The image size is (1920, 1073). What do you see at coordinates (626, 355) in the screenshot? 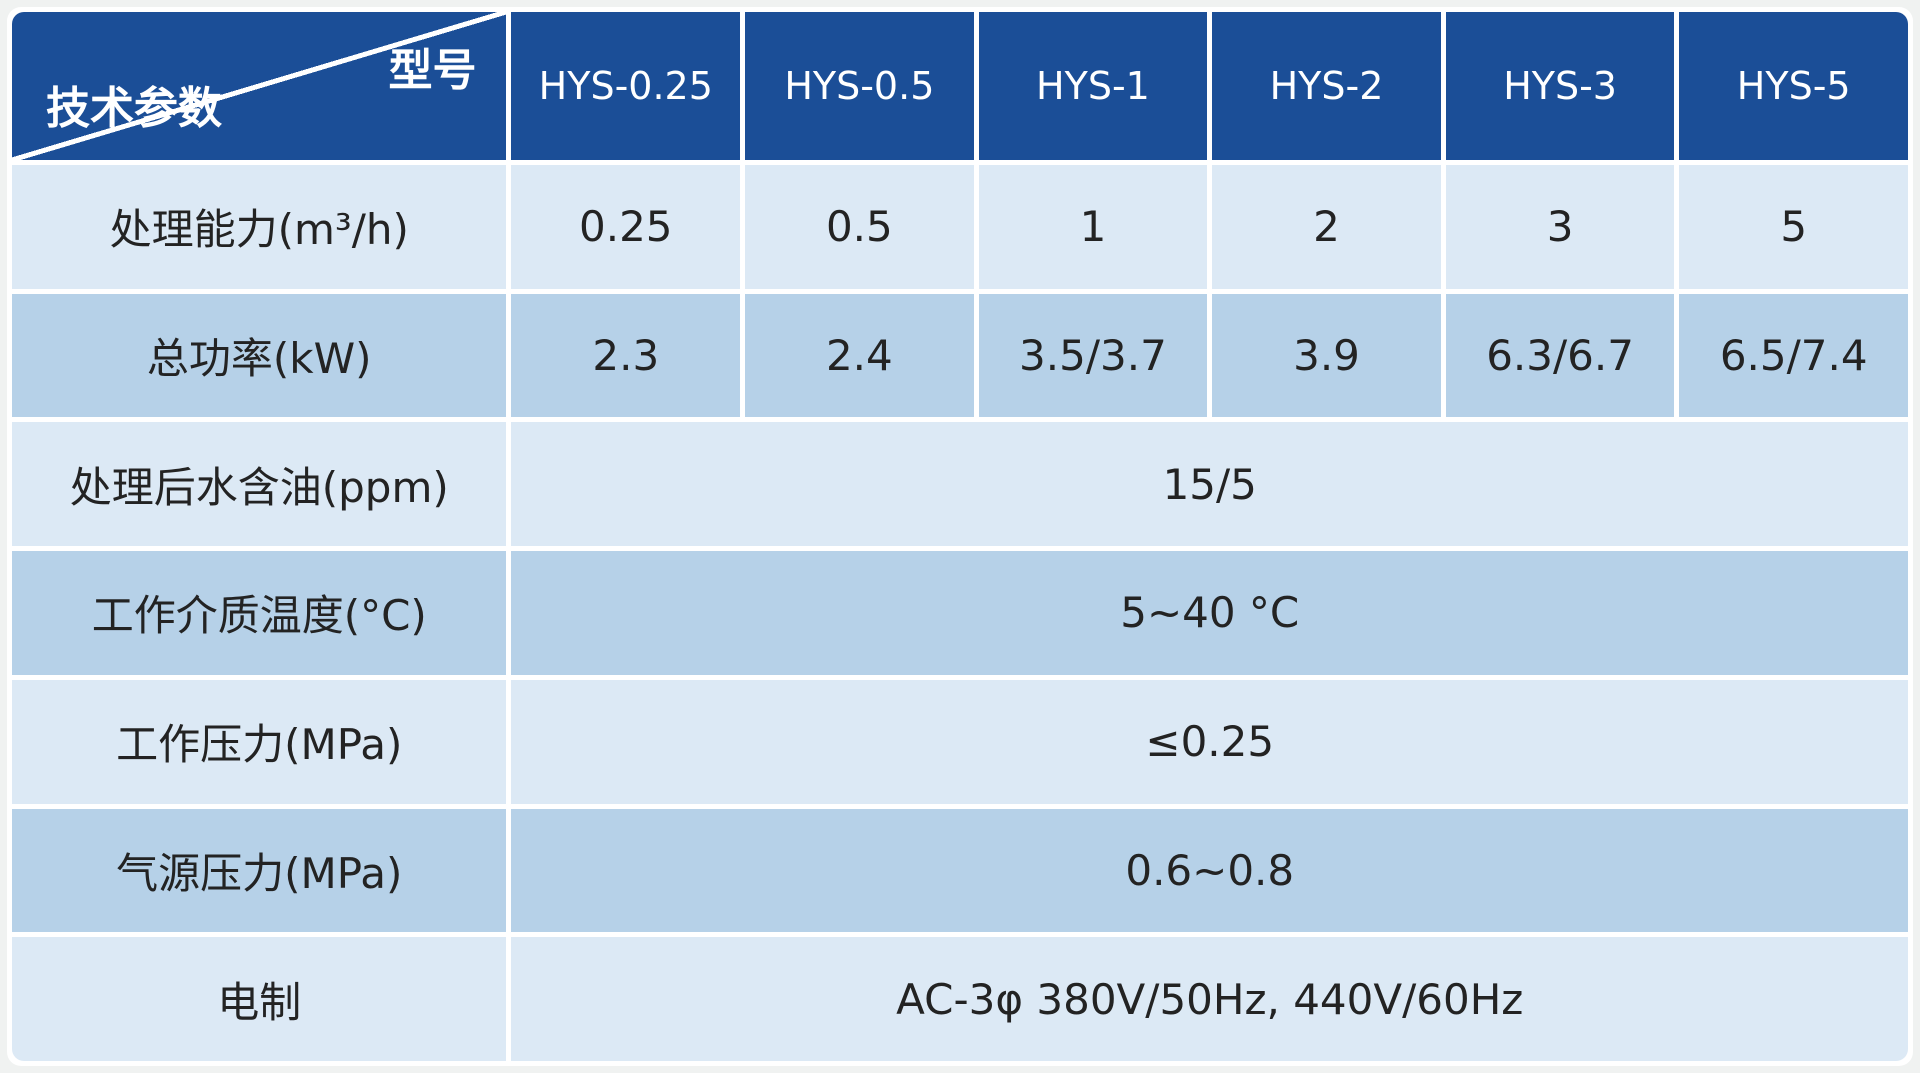
I see `power-value-hys-0-25: 2.3` at bounding box center [626, 355].